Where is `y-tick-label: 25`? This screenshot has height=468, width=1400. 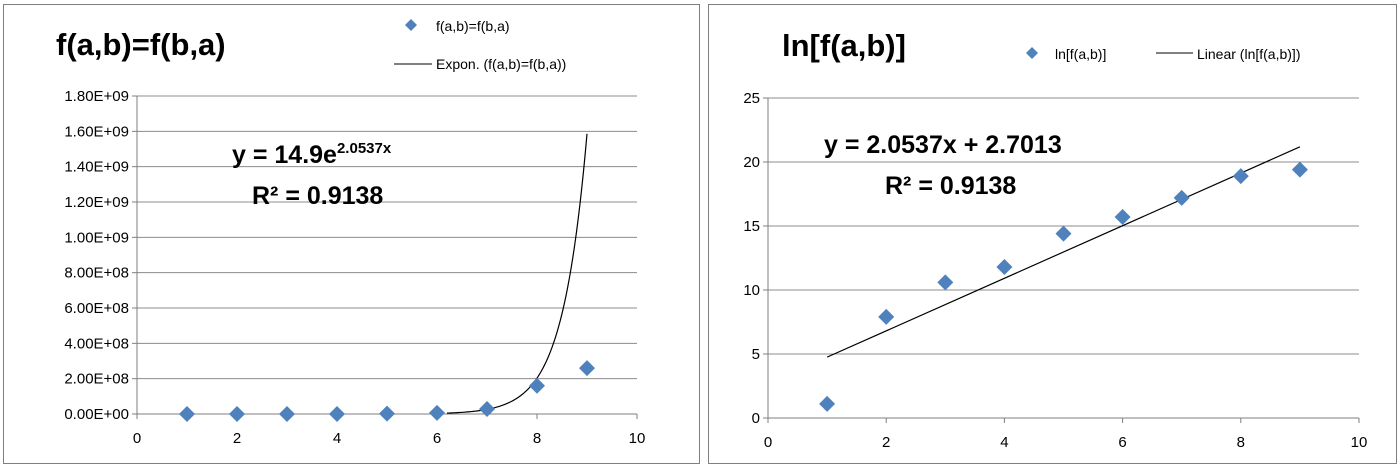 y-tick-label: 25 is located at coordinates (751, 98).